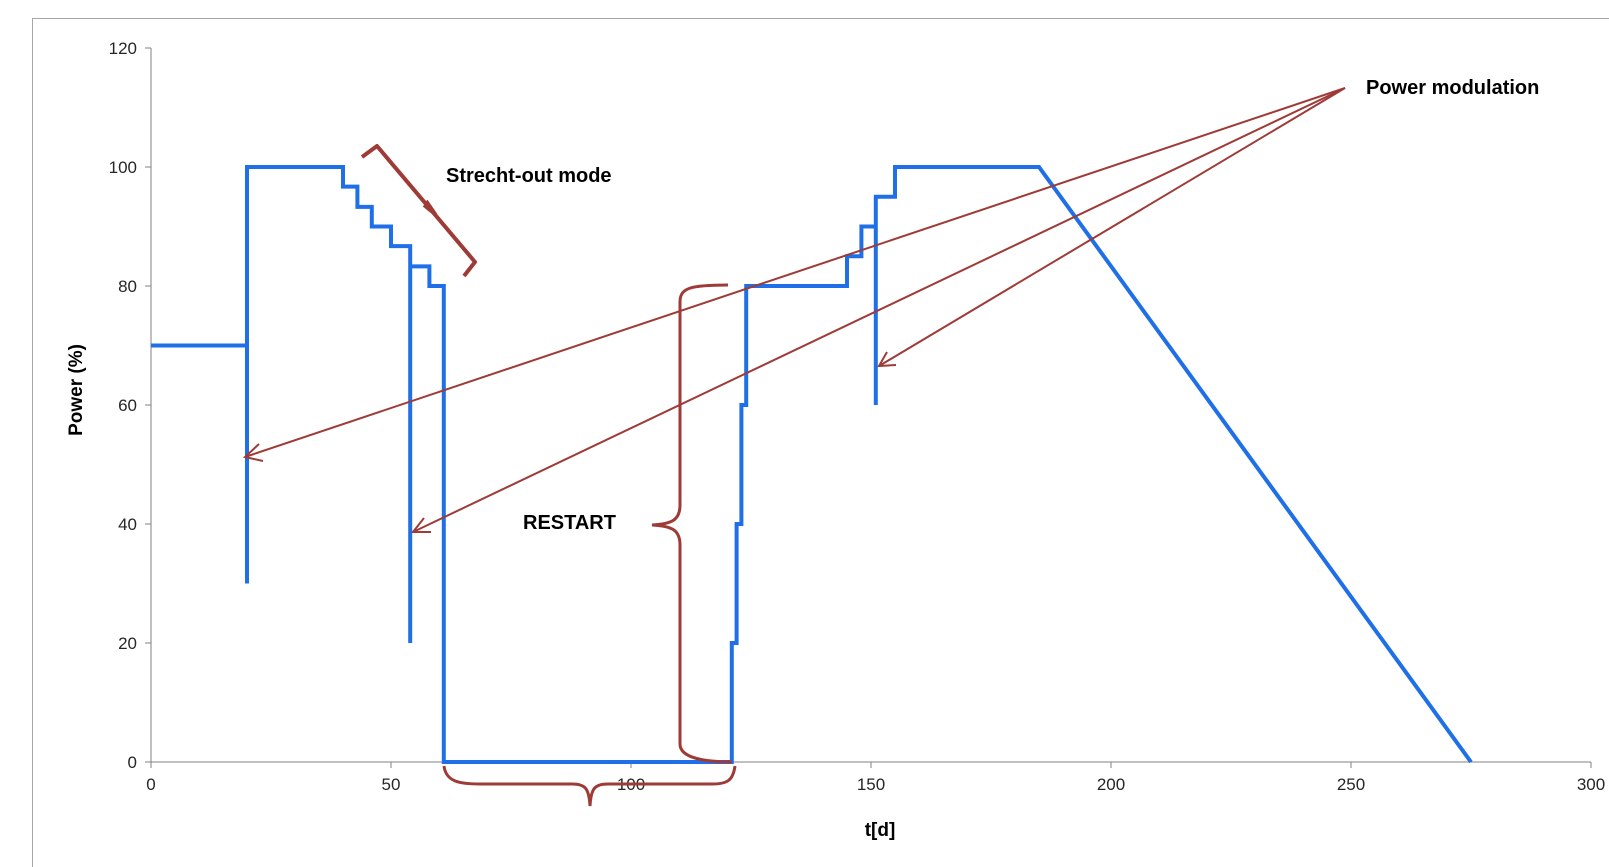 The width and height of the screenshot is (1609, 867). I want to click on restart-brace, so click(692, 523).